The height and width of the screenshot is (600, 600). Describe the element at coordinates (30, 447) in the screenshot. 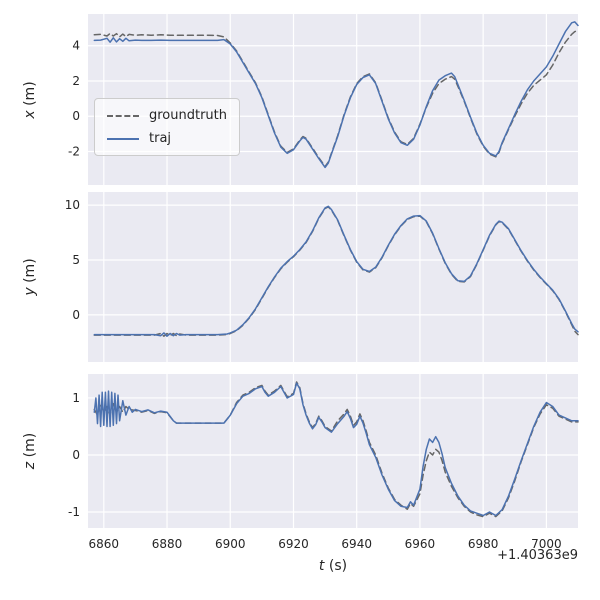

I see `y-axis-label-z-unit: (m)` at that location.